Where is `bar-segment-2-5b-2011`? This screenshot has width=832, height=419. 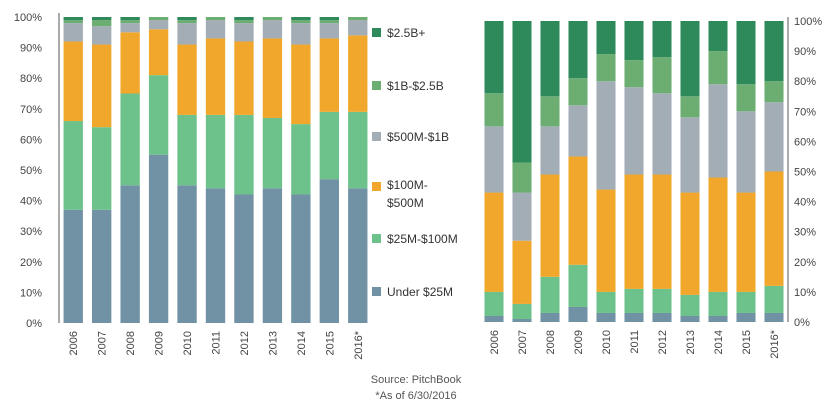
bar-segment-2-5b-2011 is located at coordinates (634, 41).